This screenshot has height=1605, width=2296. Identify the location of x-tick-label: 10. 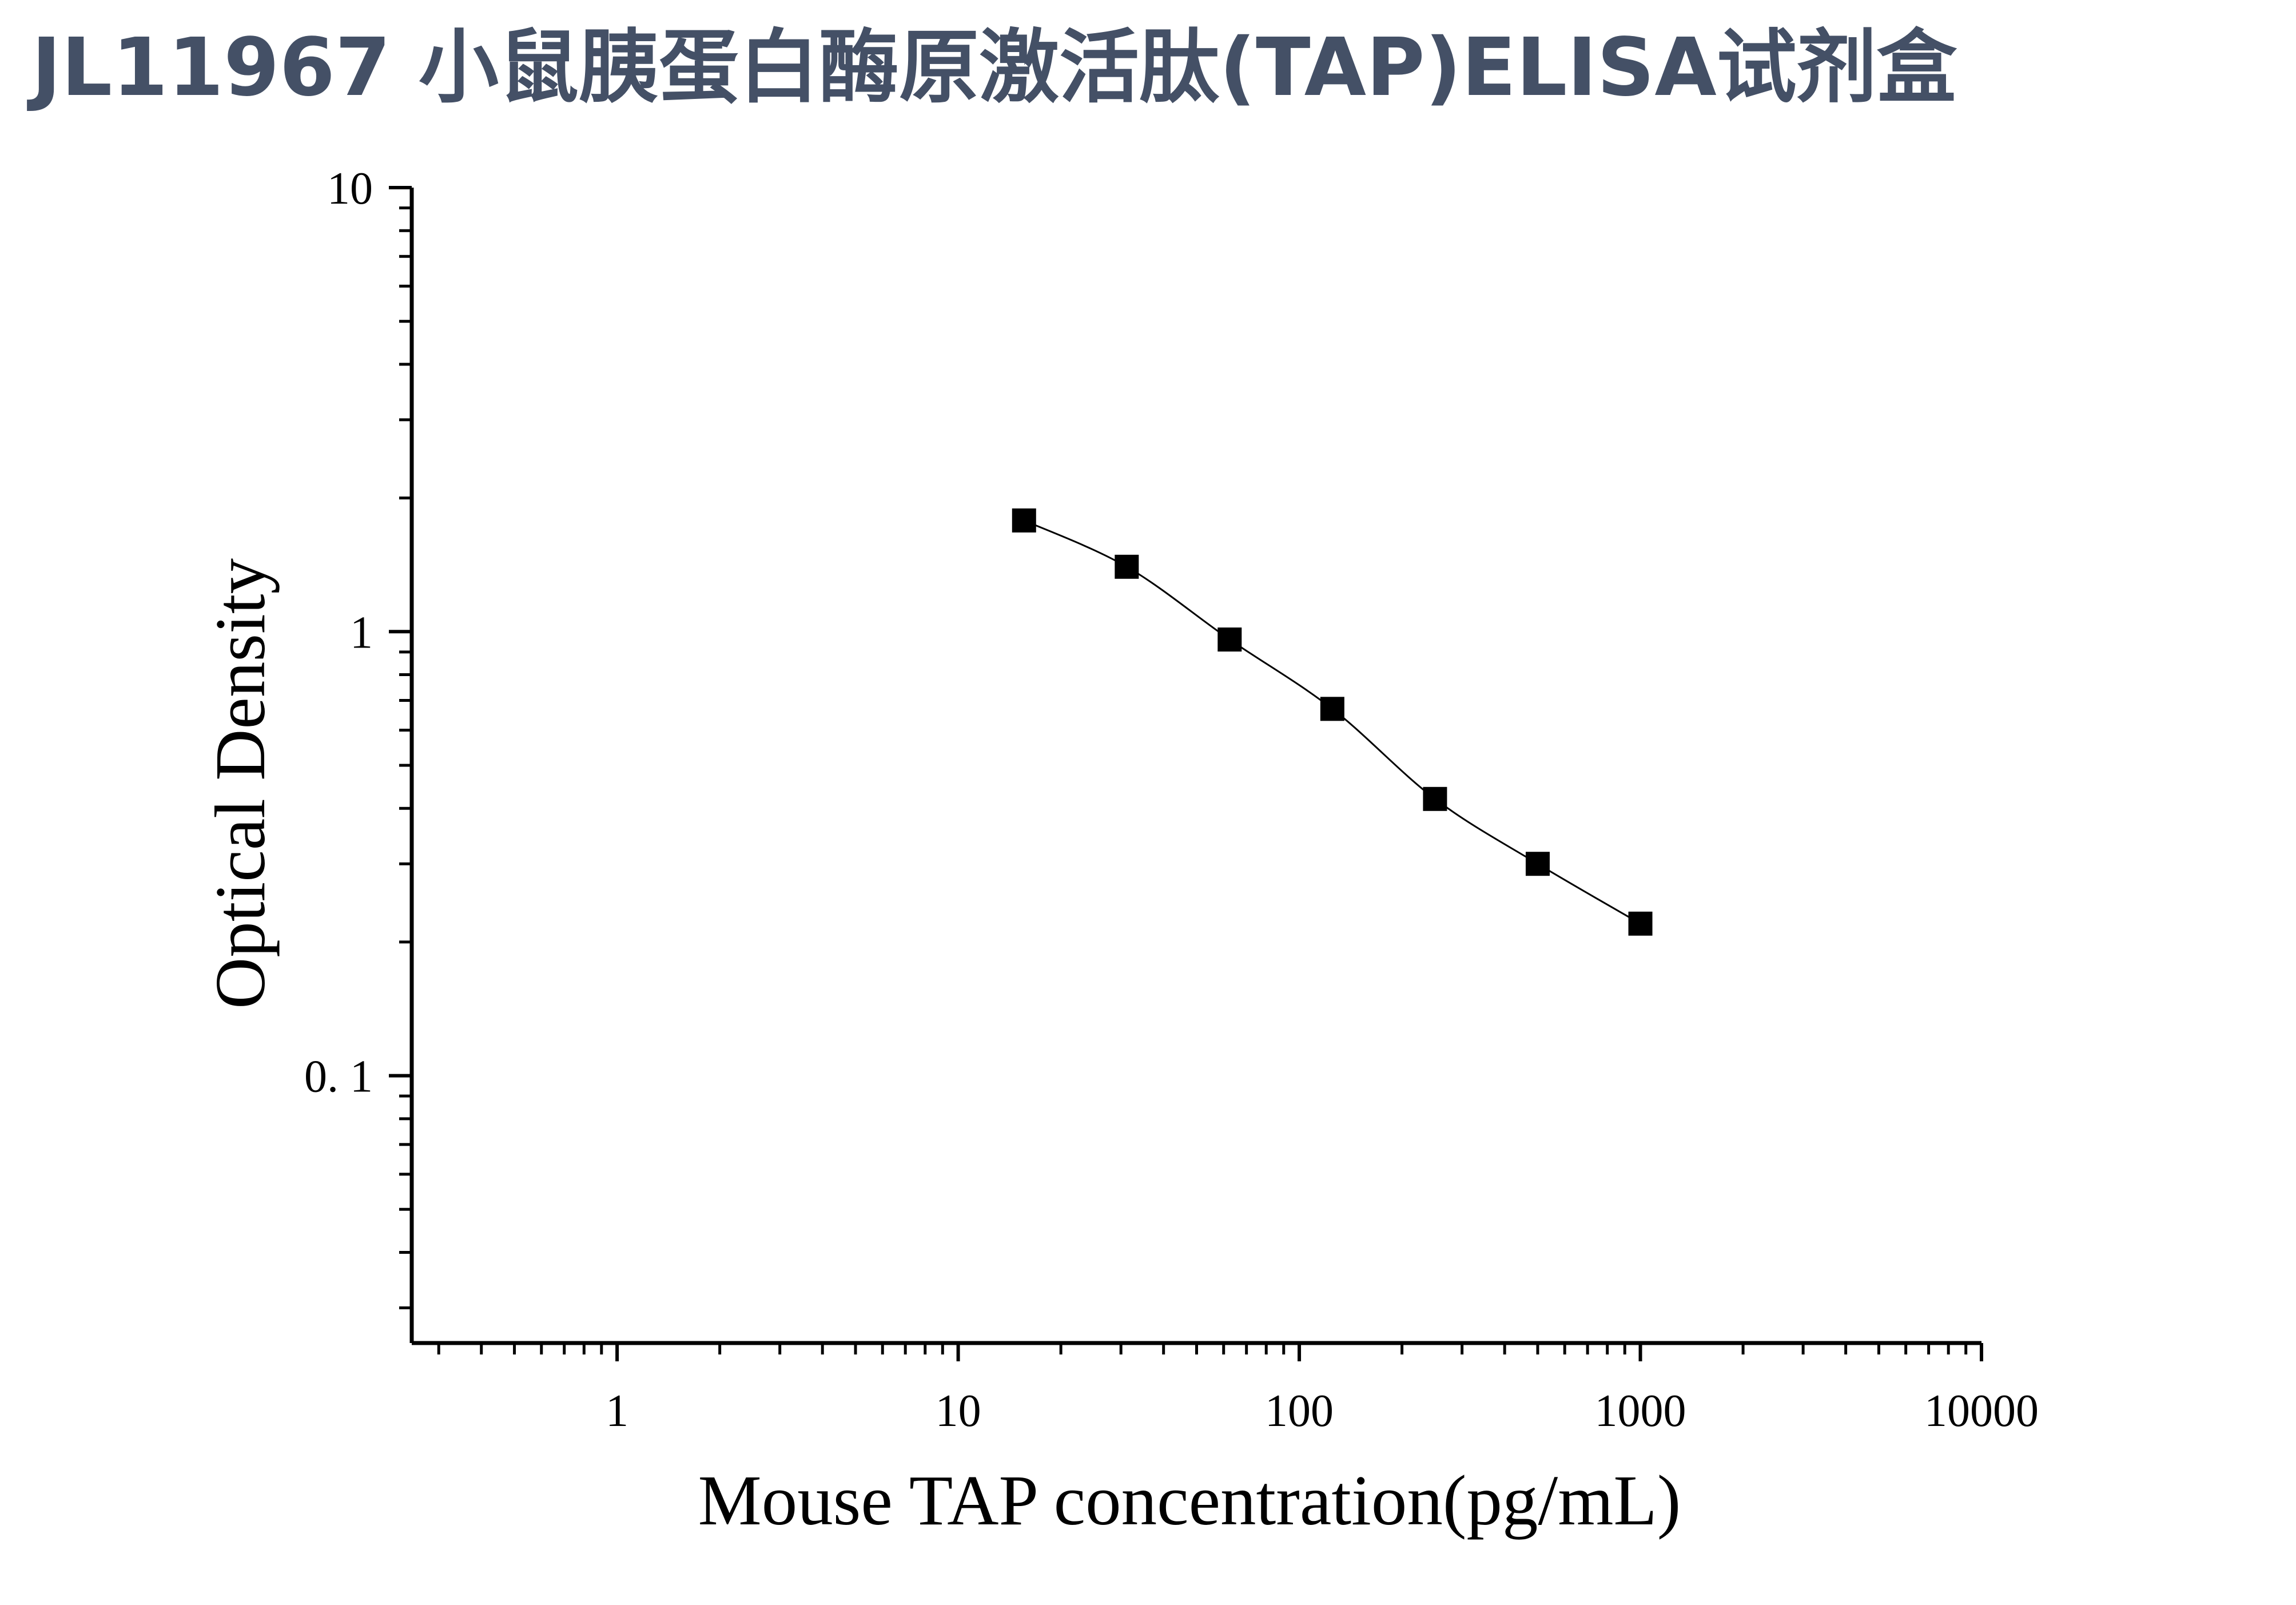
(958, 1411).